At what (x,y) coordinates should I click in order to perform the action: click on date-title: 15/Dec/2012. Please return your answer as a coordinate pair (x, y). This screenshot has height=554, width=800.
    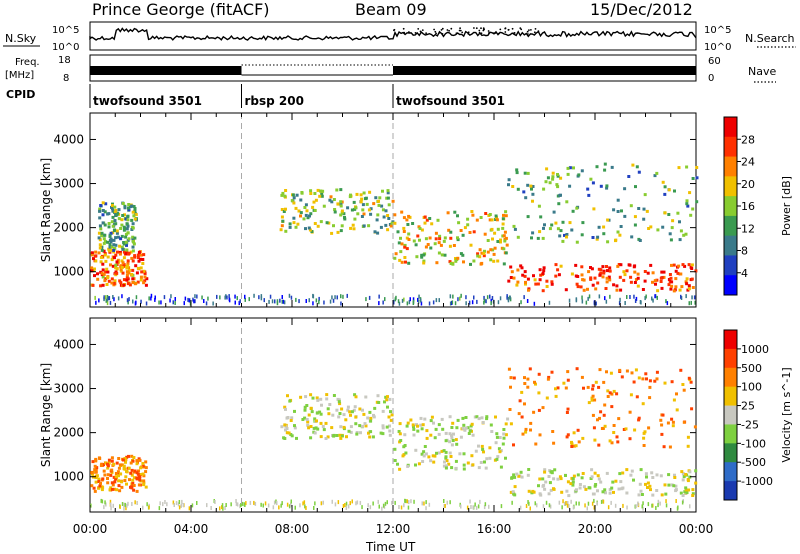
    Looking at the image, I should click on (641, 9).